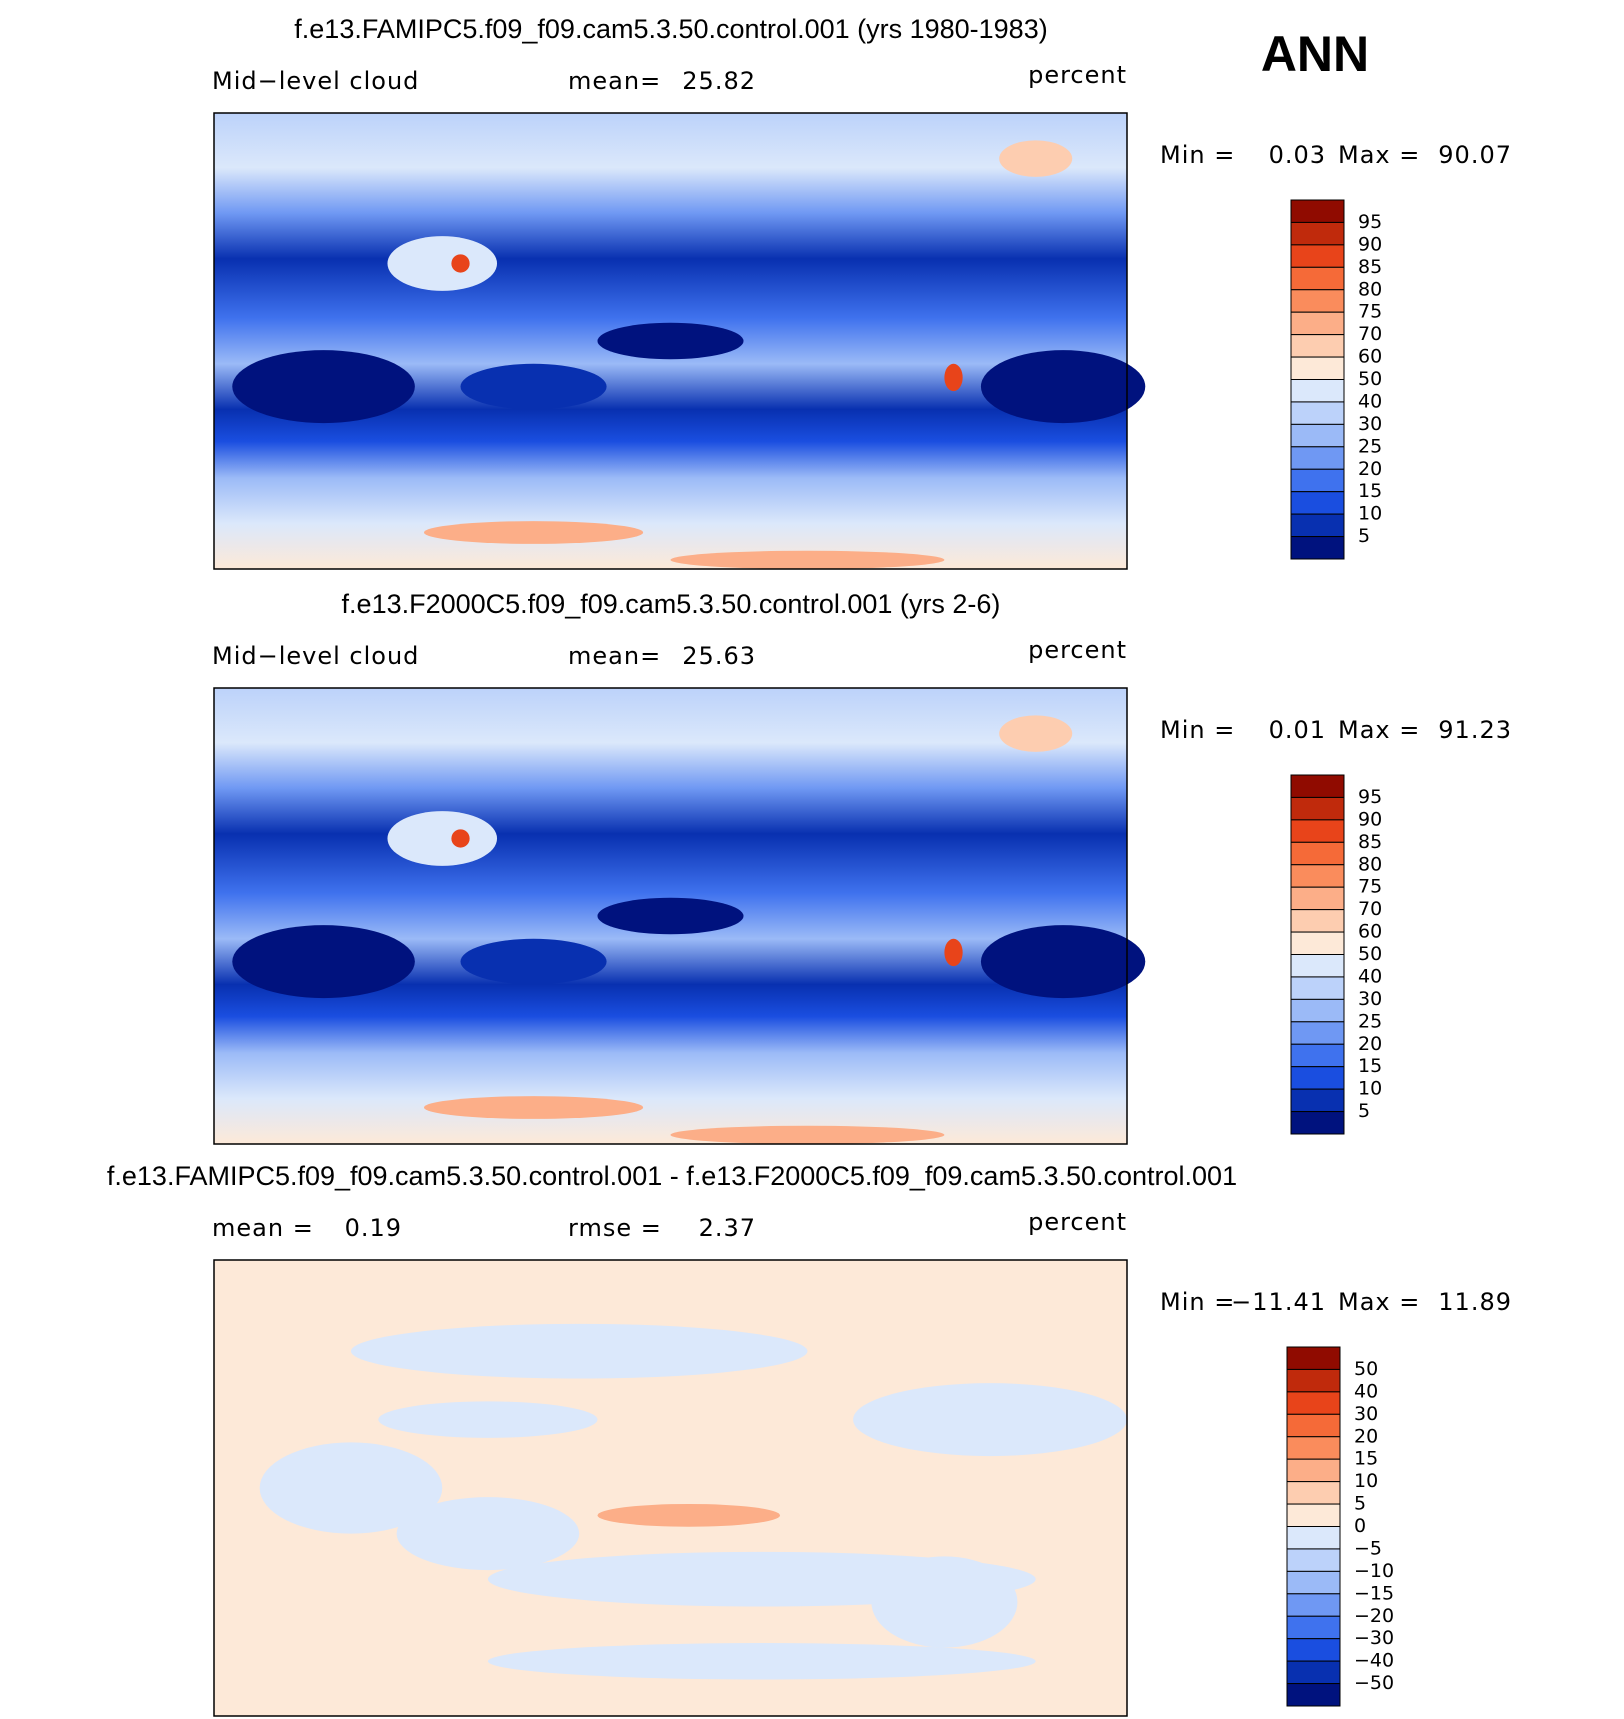 This screenshot has width=1624, height=1719. What do you see at coordinates (727, 1228) in the screenshot?
I see `label-value: 2.37` at bounding box center [727, 1228].